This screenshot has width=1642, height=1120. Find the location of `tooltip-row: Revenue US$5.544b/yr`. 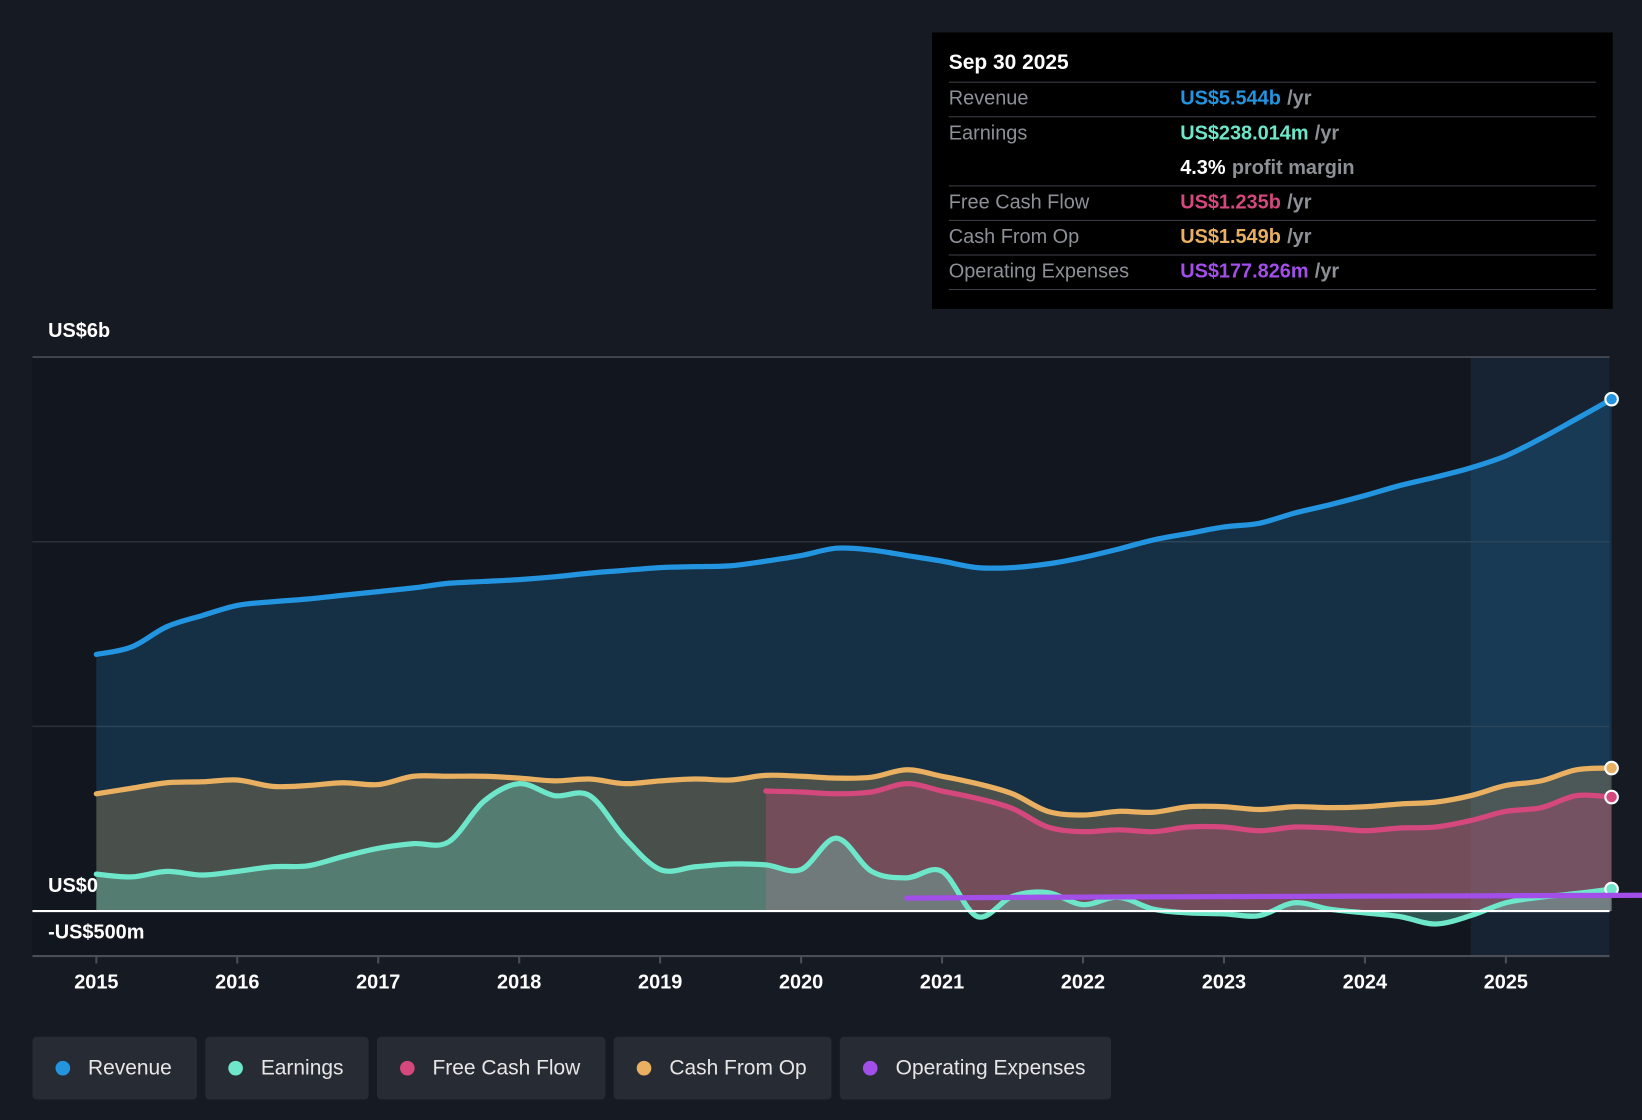

tooltip-row: Revenue US$5.544b/yr is located at coordinates (1272, 100).